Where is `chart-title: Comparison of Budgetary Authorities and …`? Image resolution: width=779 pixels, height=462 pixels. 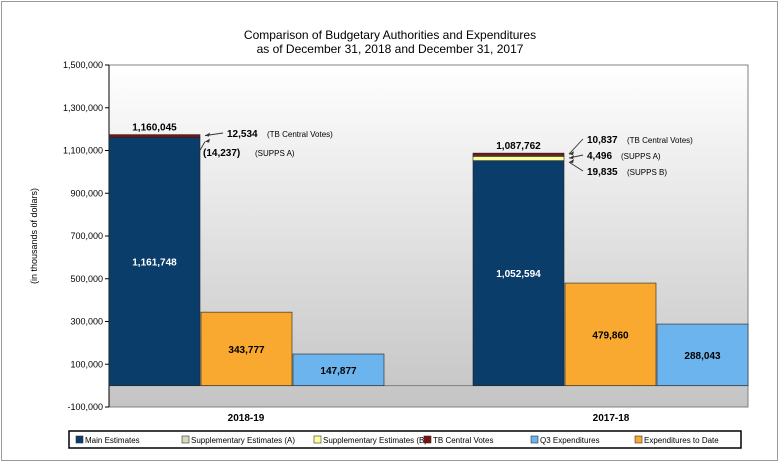 chart-title: Comparison of Budgetary Authorities and … is located at coordinates (390, 35).